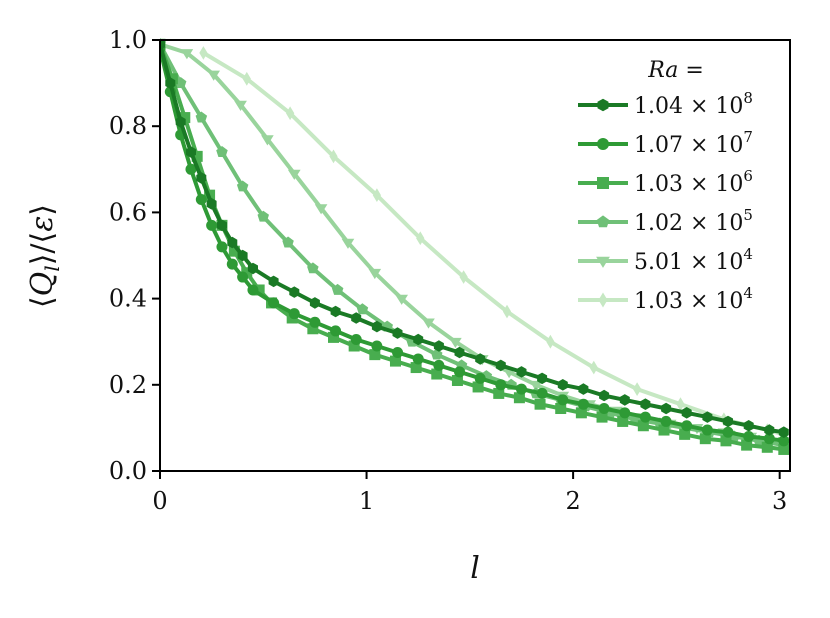 This screenshot has width=830, height=618. Describe the element at coordinates (366, 501) in the screenshot. I see `x-tick-label: 1` at that location.